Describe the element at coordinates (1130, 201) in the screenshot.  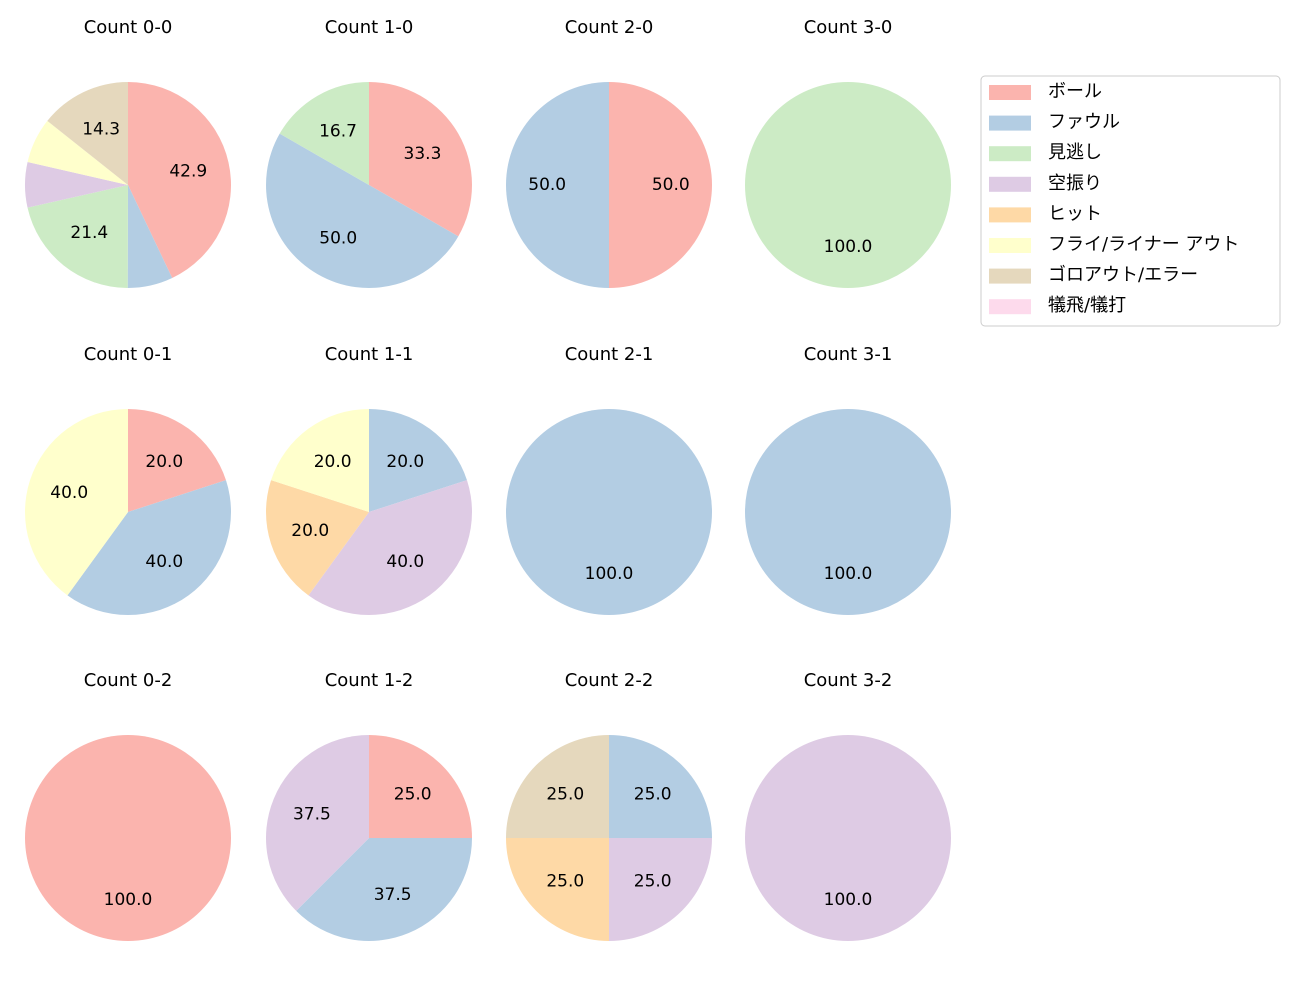
I see `legend-box` at that location.